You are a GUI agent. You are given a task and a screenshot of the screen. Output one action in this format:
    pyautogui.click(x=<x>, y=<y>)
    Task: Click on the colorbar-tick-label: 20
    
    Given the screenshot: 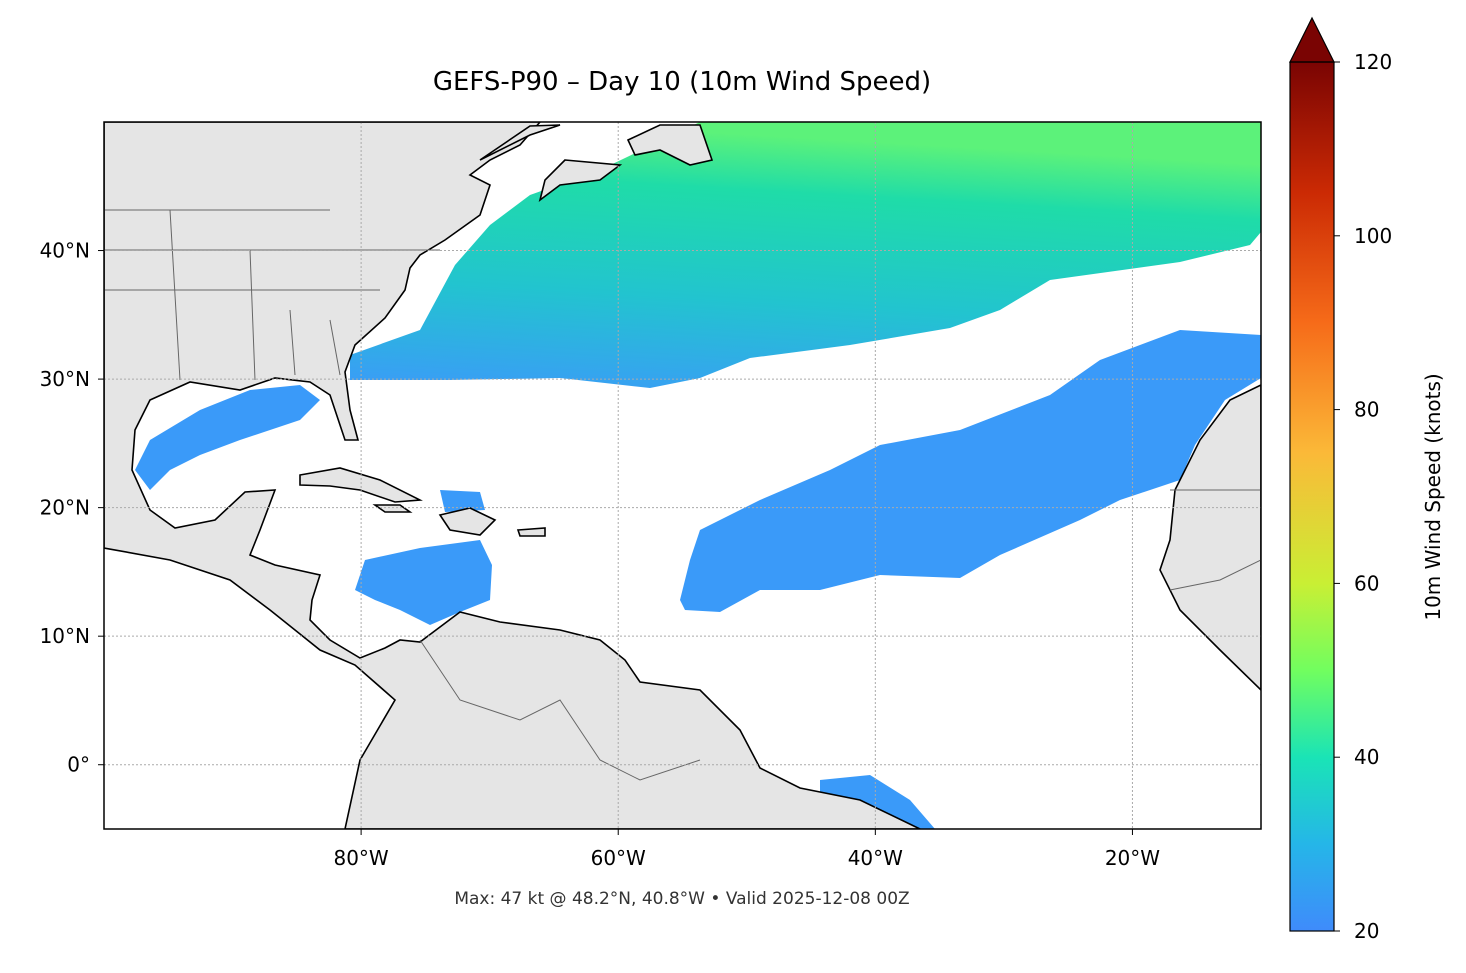 What is the action you would take?
    pyautogui.click(x=1366, y=931)
    